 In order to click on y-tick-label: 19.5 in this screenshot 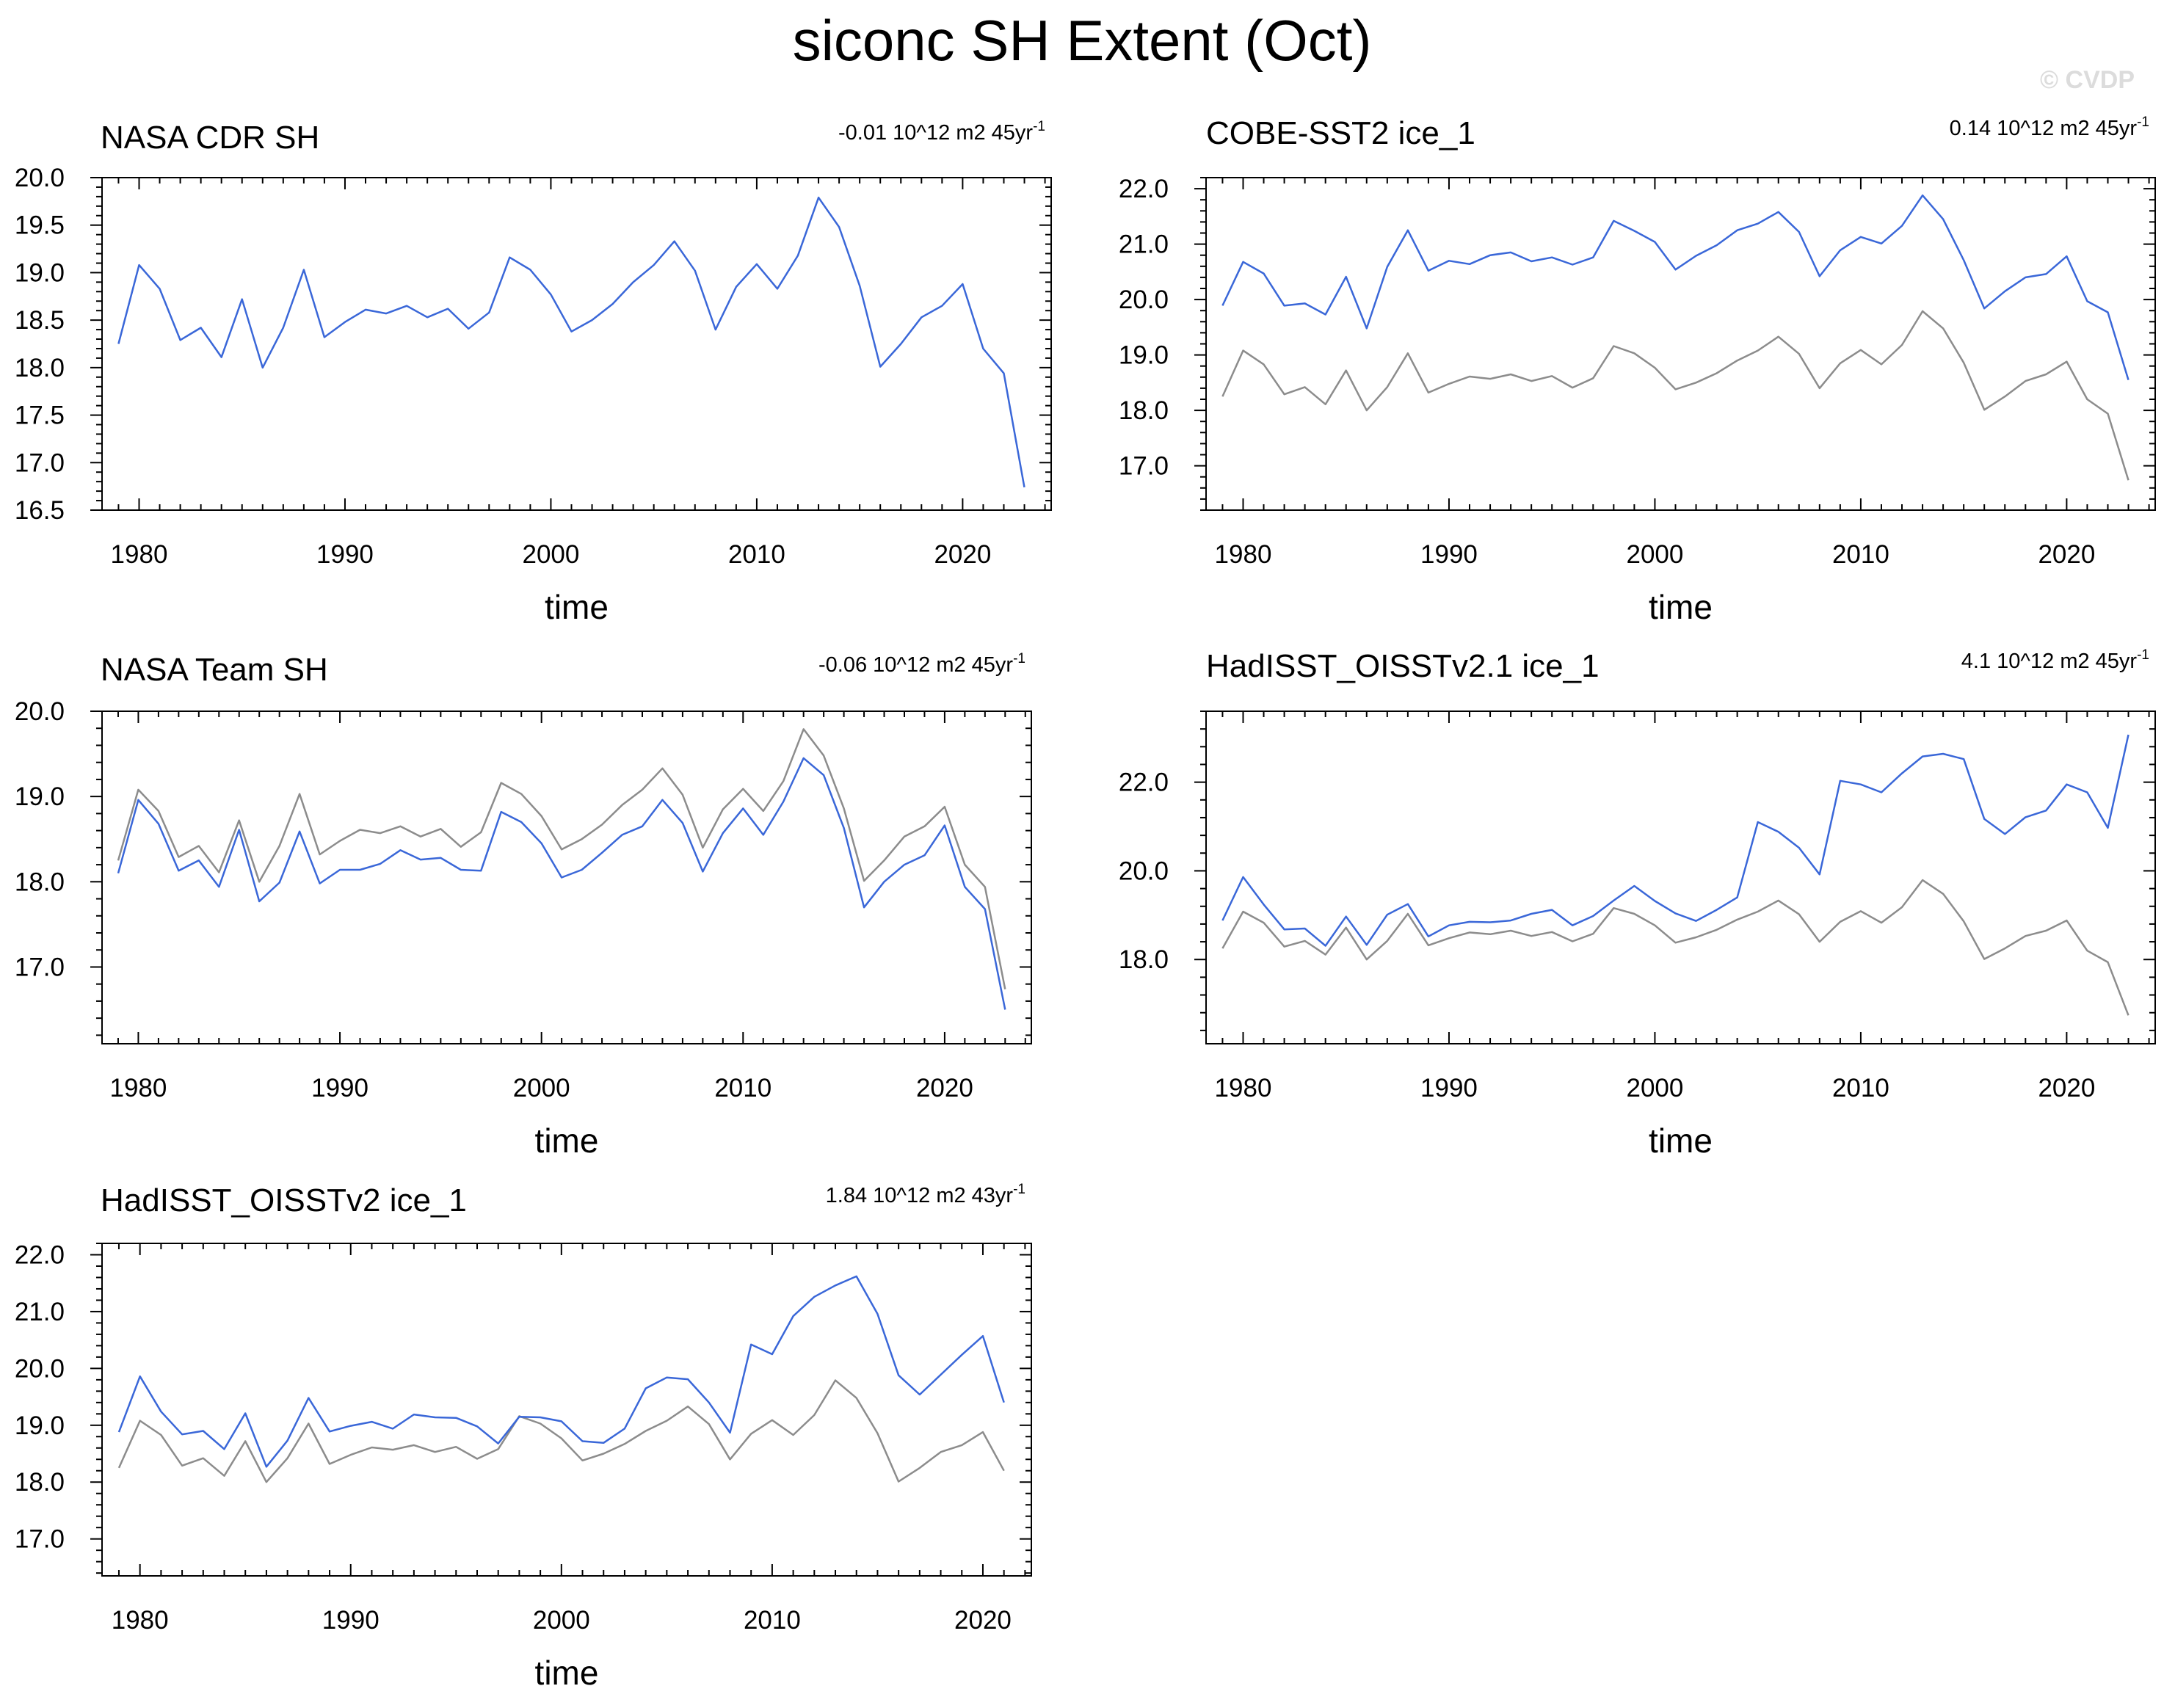, I will do `click(40, 225)`.